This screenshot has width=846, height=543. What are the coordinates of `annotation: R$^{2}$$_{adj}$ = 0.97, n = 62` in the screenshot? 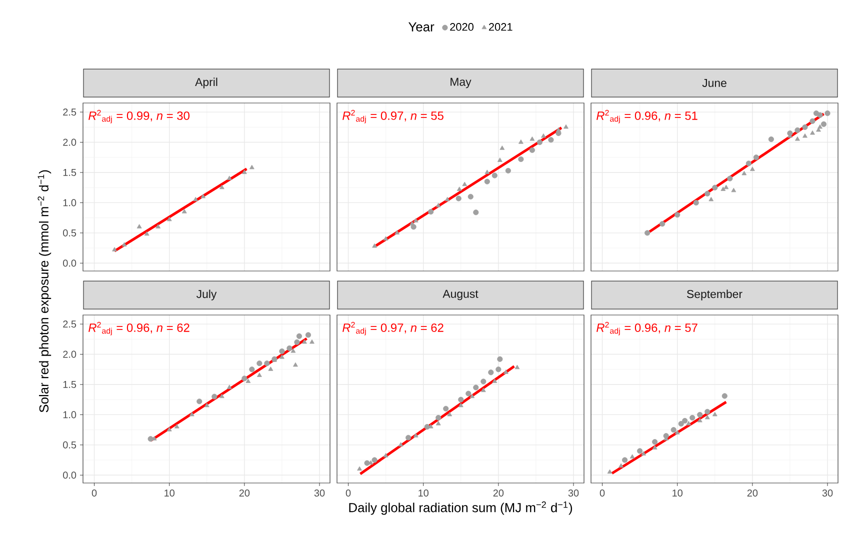 It's located at (393, 329).